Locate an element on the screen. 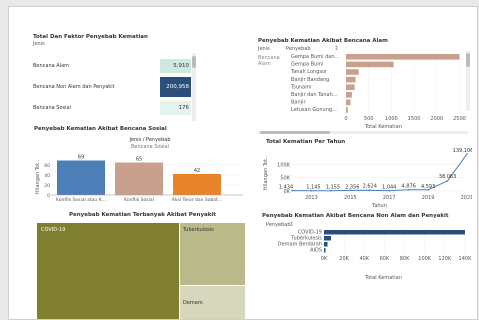  panel-title: Total Dan Faktor Penyebab Kematian is located at coordinates (90, 37).